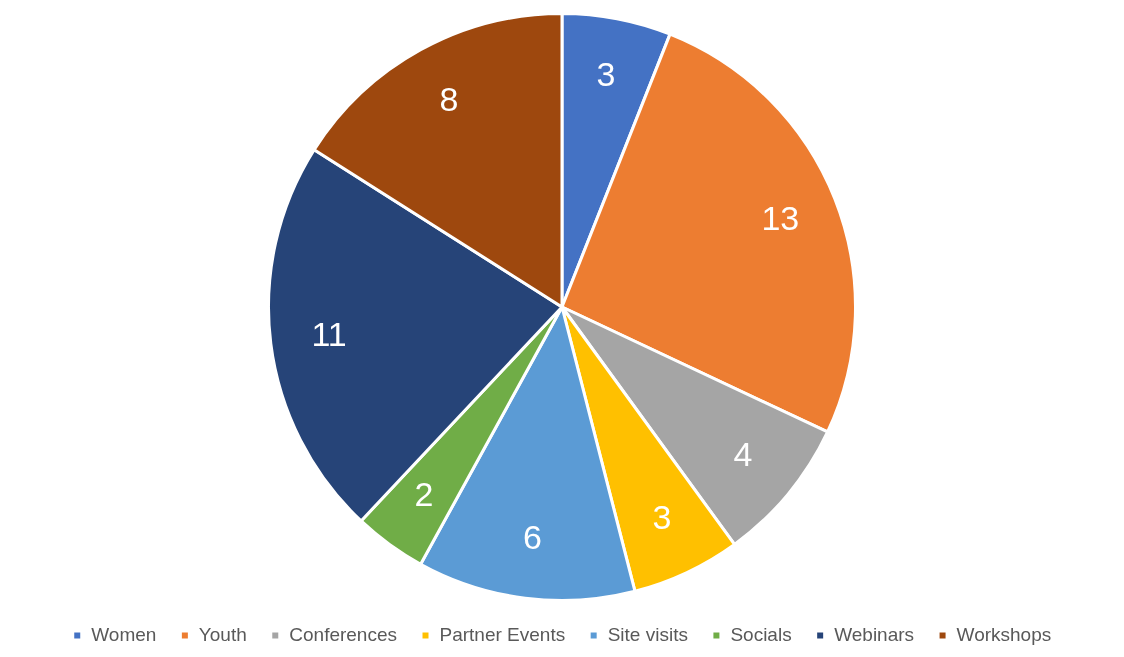  Describe the element at coordinates (449, 98) in the screenshot. I see `data-label: 8` at that location.